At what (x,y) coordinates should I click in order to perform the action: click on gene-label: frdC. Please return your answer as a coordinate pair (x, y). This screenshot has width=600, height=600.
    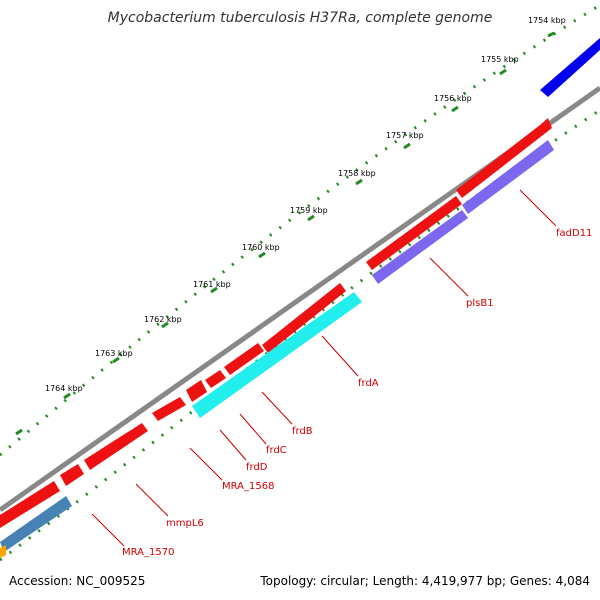
    Looking at the image, I should click on (276, 450).